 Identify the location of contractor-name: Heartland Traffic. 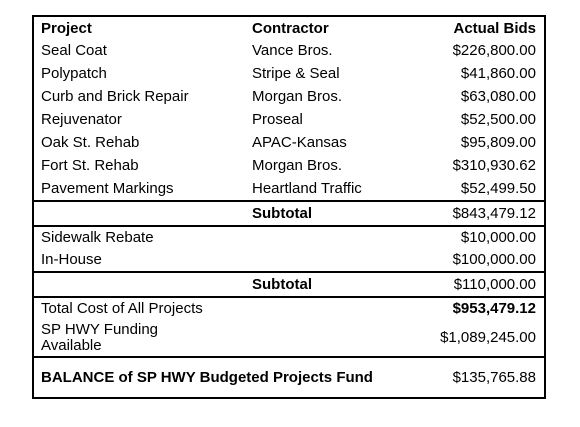
(307, 188).